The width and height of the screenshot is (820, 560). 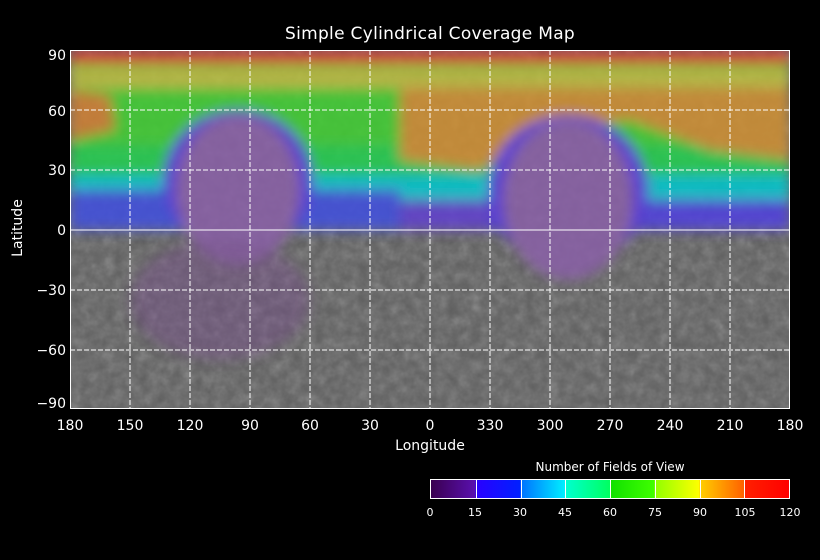 What do you see at coordinates (190, 426) in the screenshot?
I see `x-tick: 120` at bounding box center [190, 426].